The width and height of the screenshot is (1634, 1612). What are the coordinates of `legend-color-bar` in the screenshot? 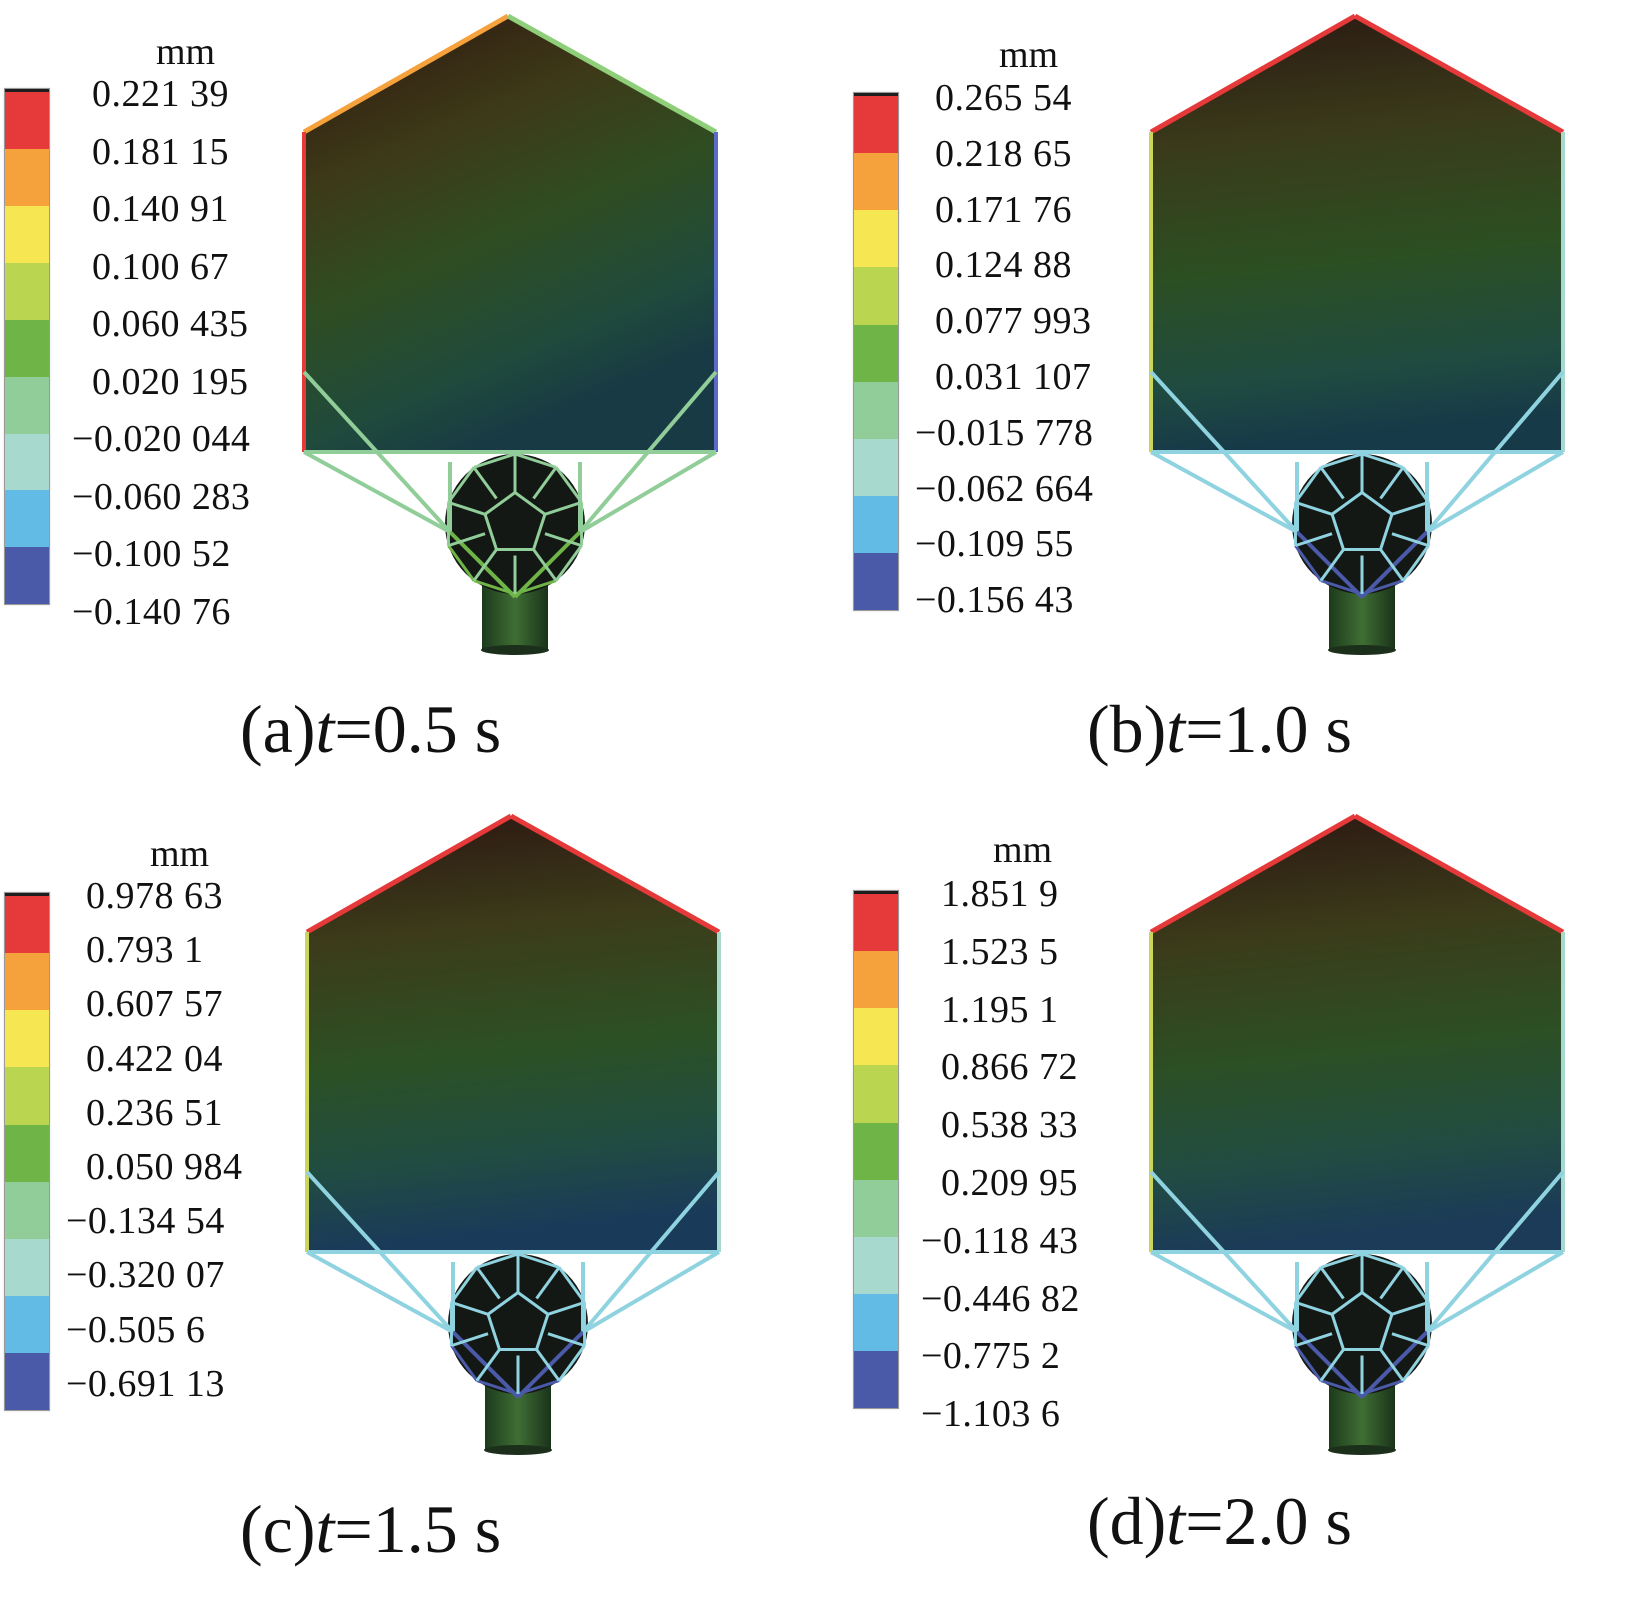 It's located at (876, 1150).